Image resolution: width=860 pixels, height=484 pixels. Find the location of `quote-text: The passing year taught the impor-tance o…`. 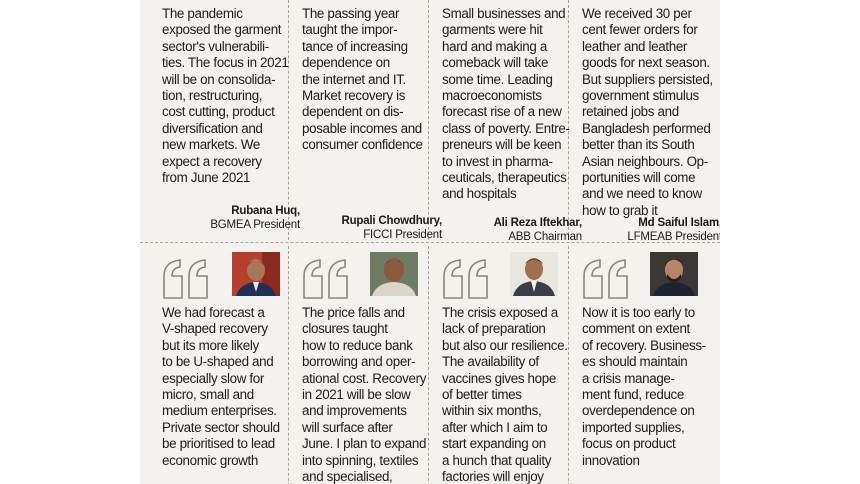

quote-text: The passing year taught the impor-tance o… is located at coordinates (362, 79).